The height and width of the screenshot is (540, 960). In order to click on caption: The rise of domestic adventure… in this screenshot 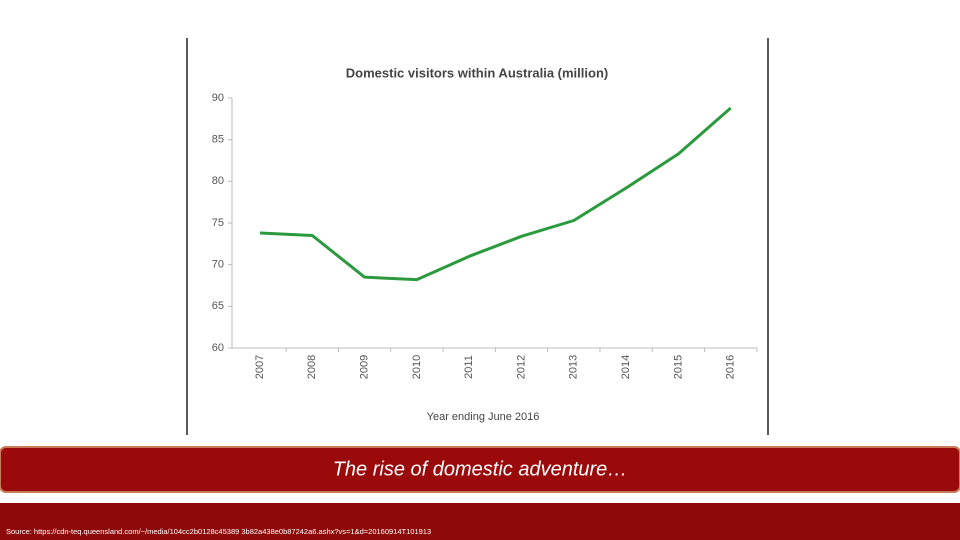, I will do `click(480, 469)`.